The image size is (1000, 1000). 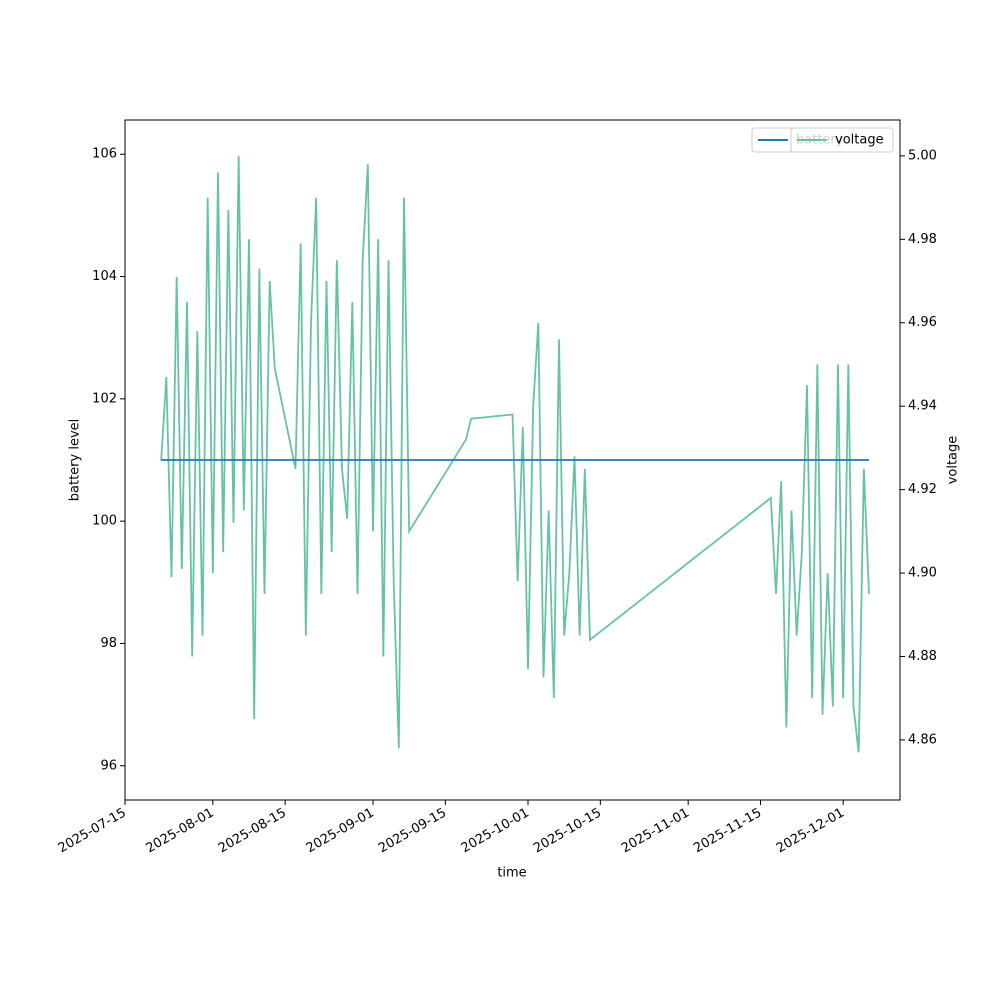 What do you see at coordinates (252, 831) in the screenshot?
I see `x-tick-label: 2025-08-15` at bounding box center [252, 831].